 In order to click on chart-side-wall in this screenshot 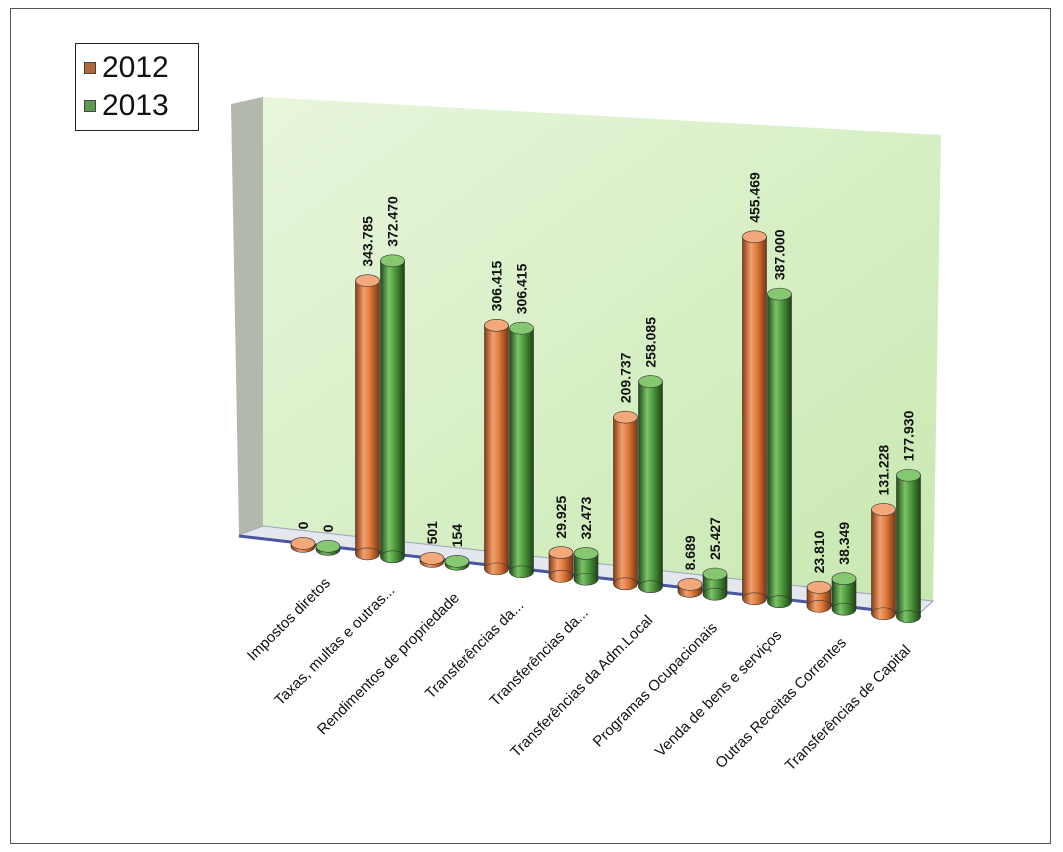, I will do `click(247, 316)`.